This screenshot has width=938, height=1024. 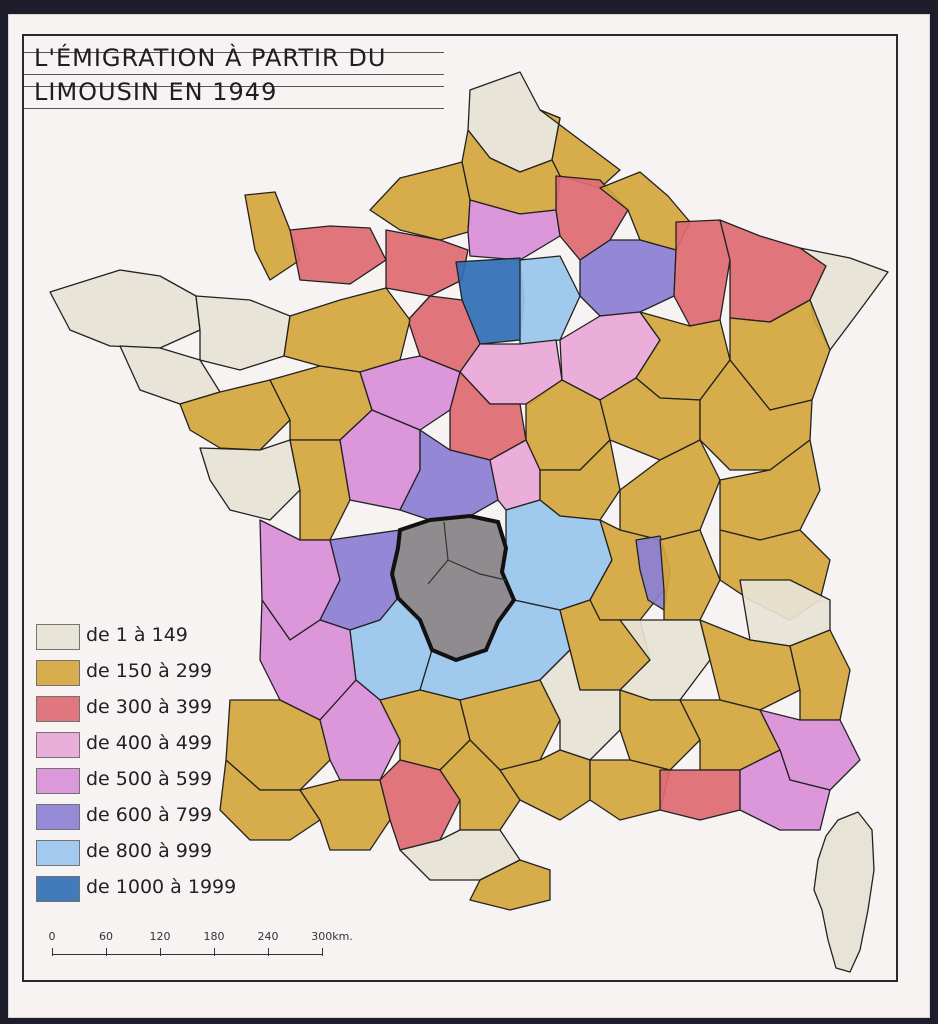 I want to click on legend-label: de 400 à 499, so click(x=149, y=743).